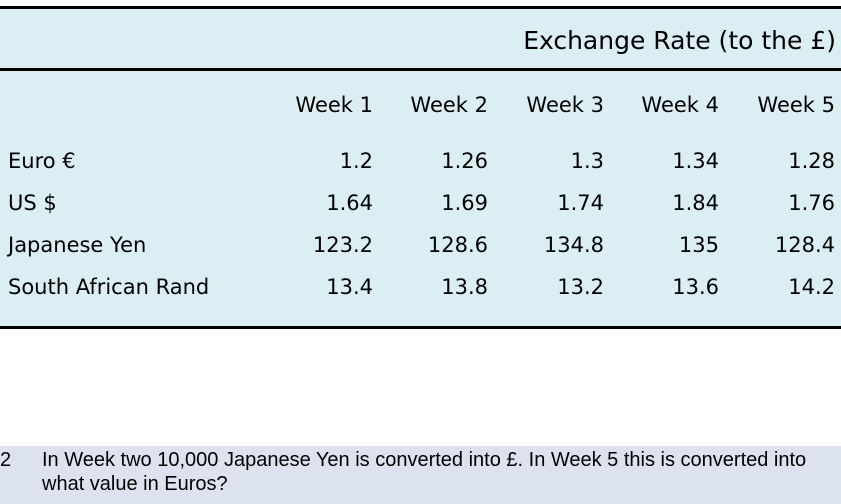  I want to click on table-cell: 13.2, so click(580, 287).